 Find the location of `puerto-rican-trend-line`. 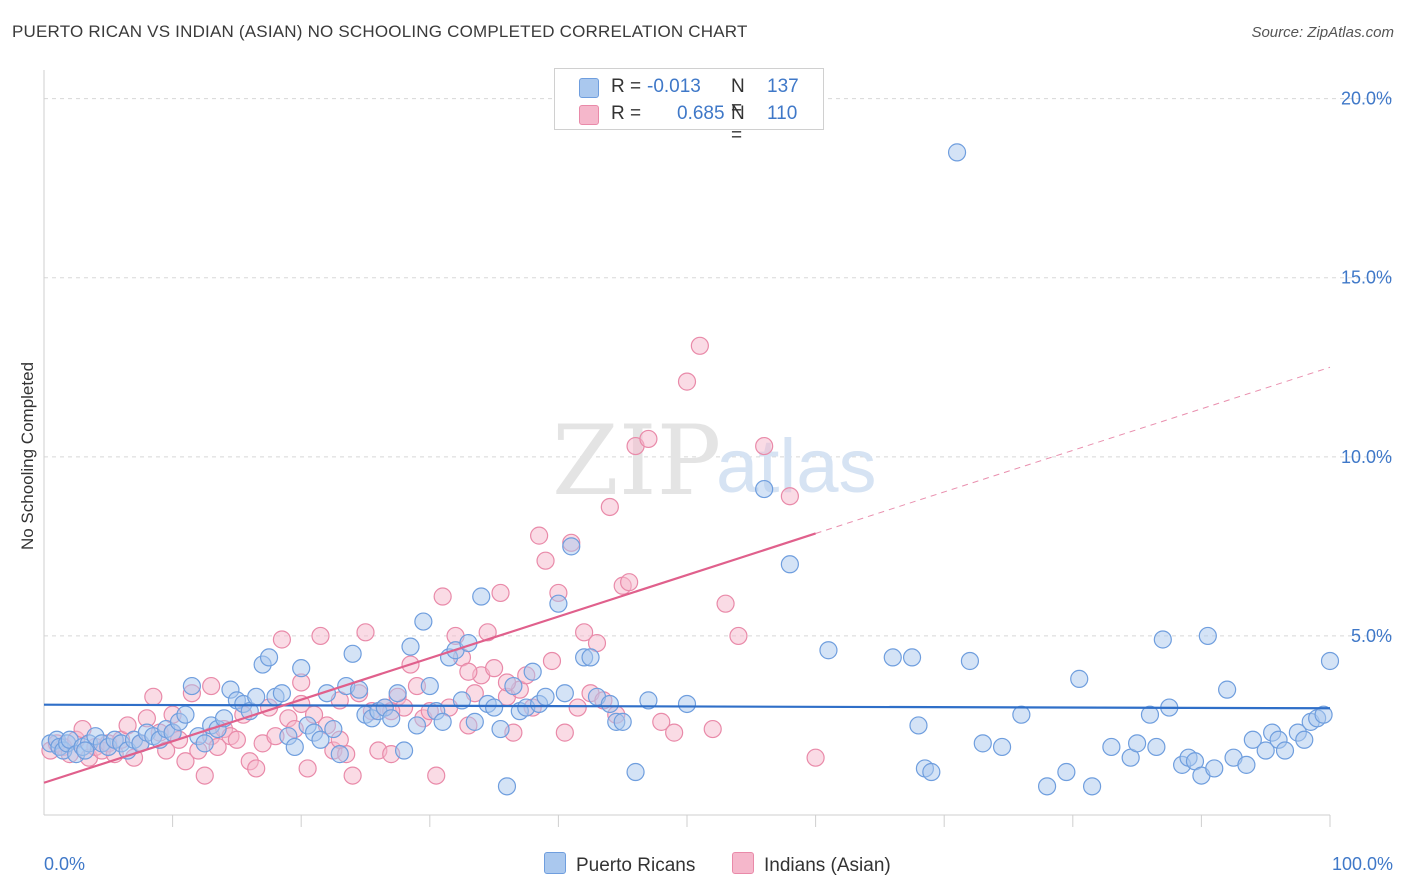

puerto-rican-trend-line is located at coordinates (687, 706).